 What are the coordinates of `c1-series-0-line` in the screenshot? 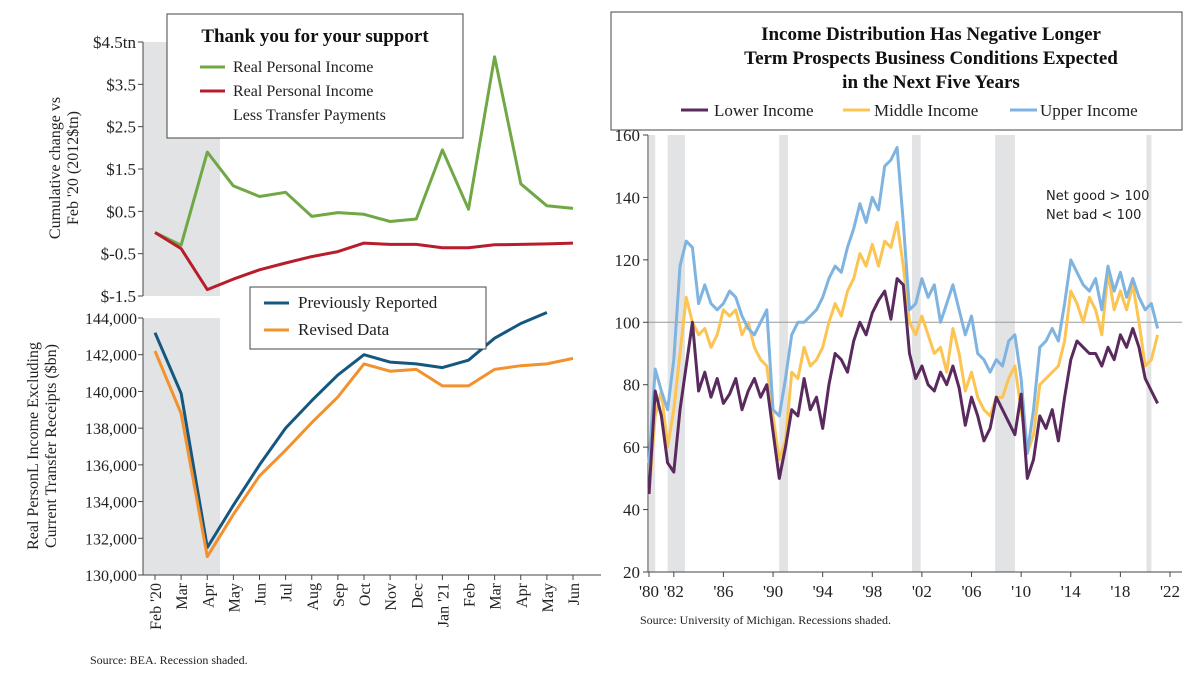 It's located at (364, 151).